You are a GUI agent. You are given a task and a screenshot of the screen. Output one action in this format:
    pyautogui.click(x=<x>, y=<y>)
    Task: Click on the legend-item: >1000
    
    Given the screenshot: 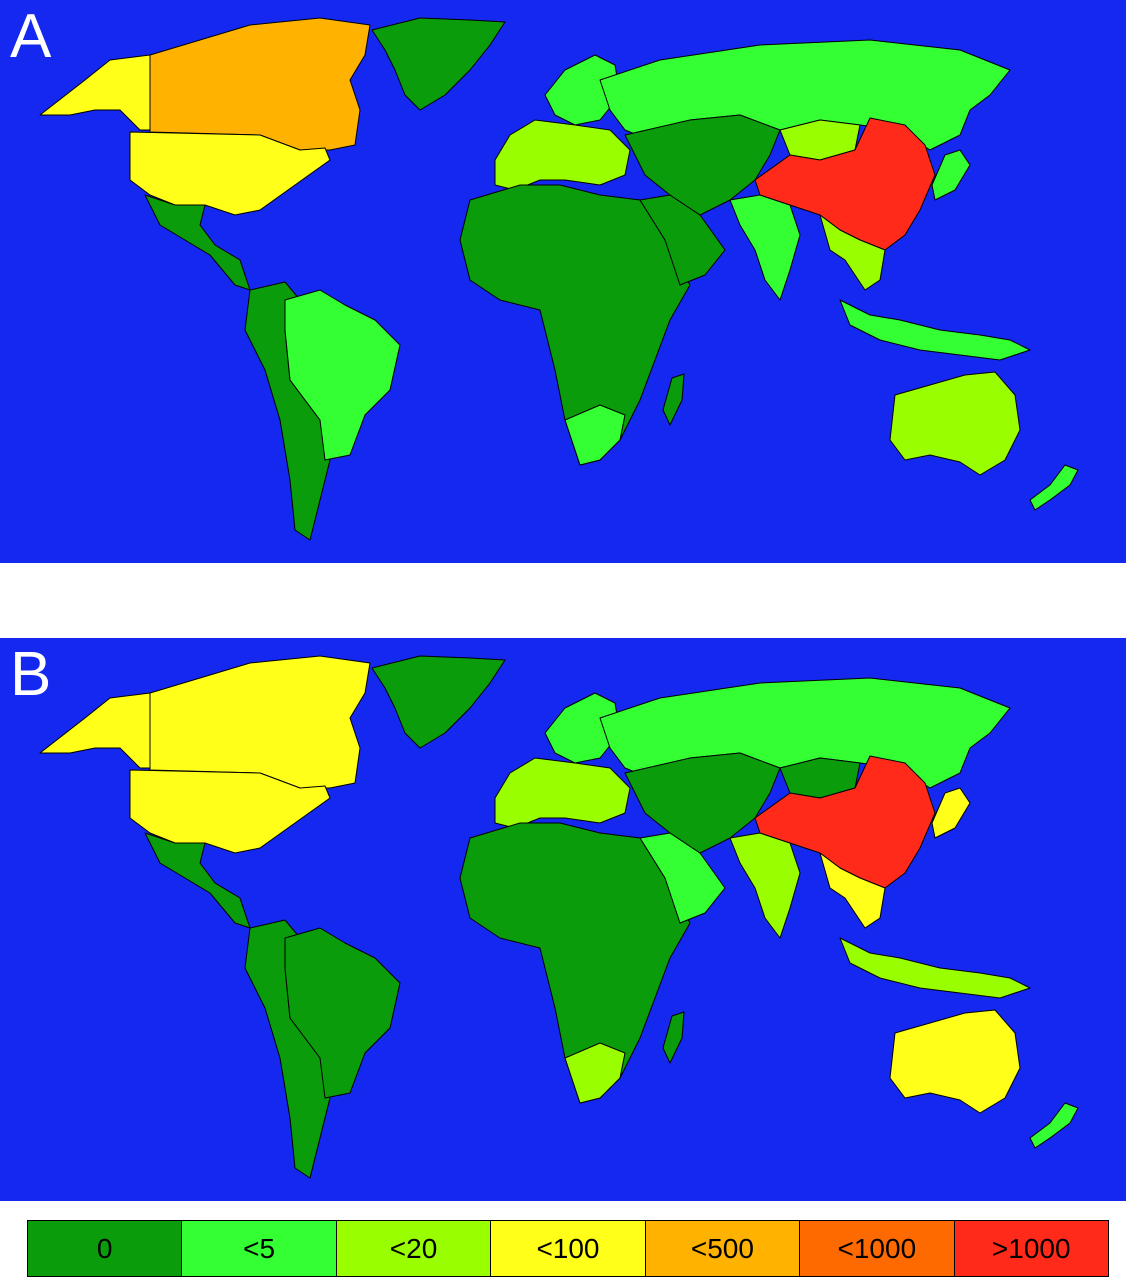 What is the action you would take?
    pyautogui.click(x=1031, y=1248)
    